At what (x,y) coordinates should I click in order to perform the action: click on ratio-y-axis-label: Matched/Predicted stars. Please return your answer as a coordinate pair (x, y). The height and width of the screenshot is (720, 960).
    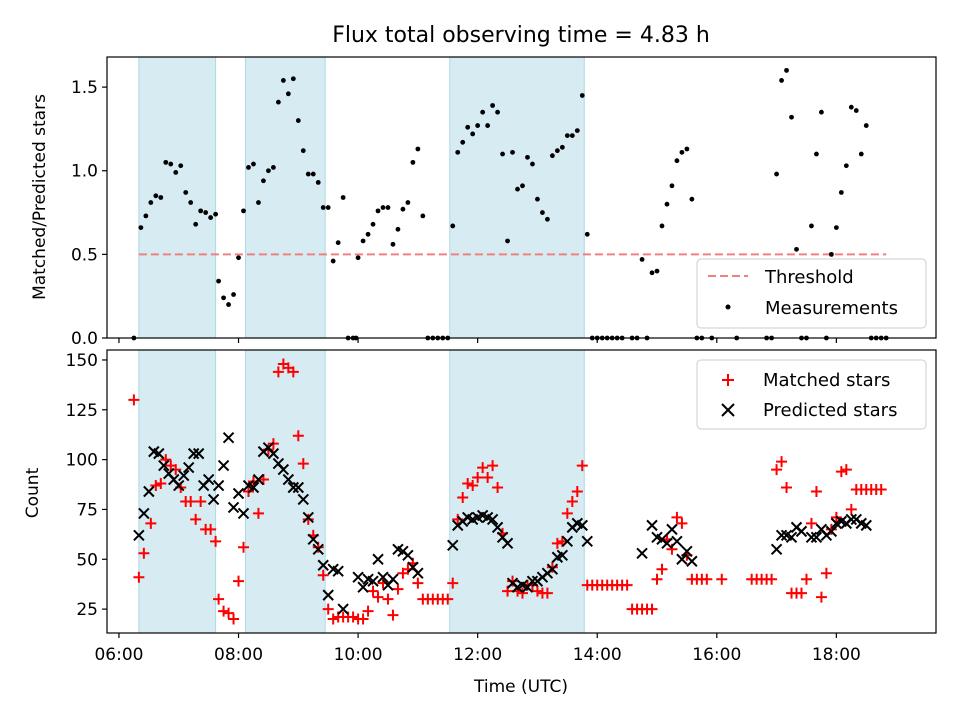
    Looking at the image, I should click on (40, 197).